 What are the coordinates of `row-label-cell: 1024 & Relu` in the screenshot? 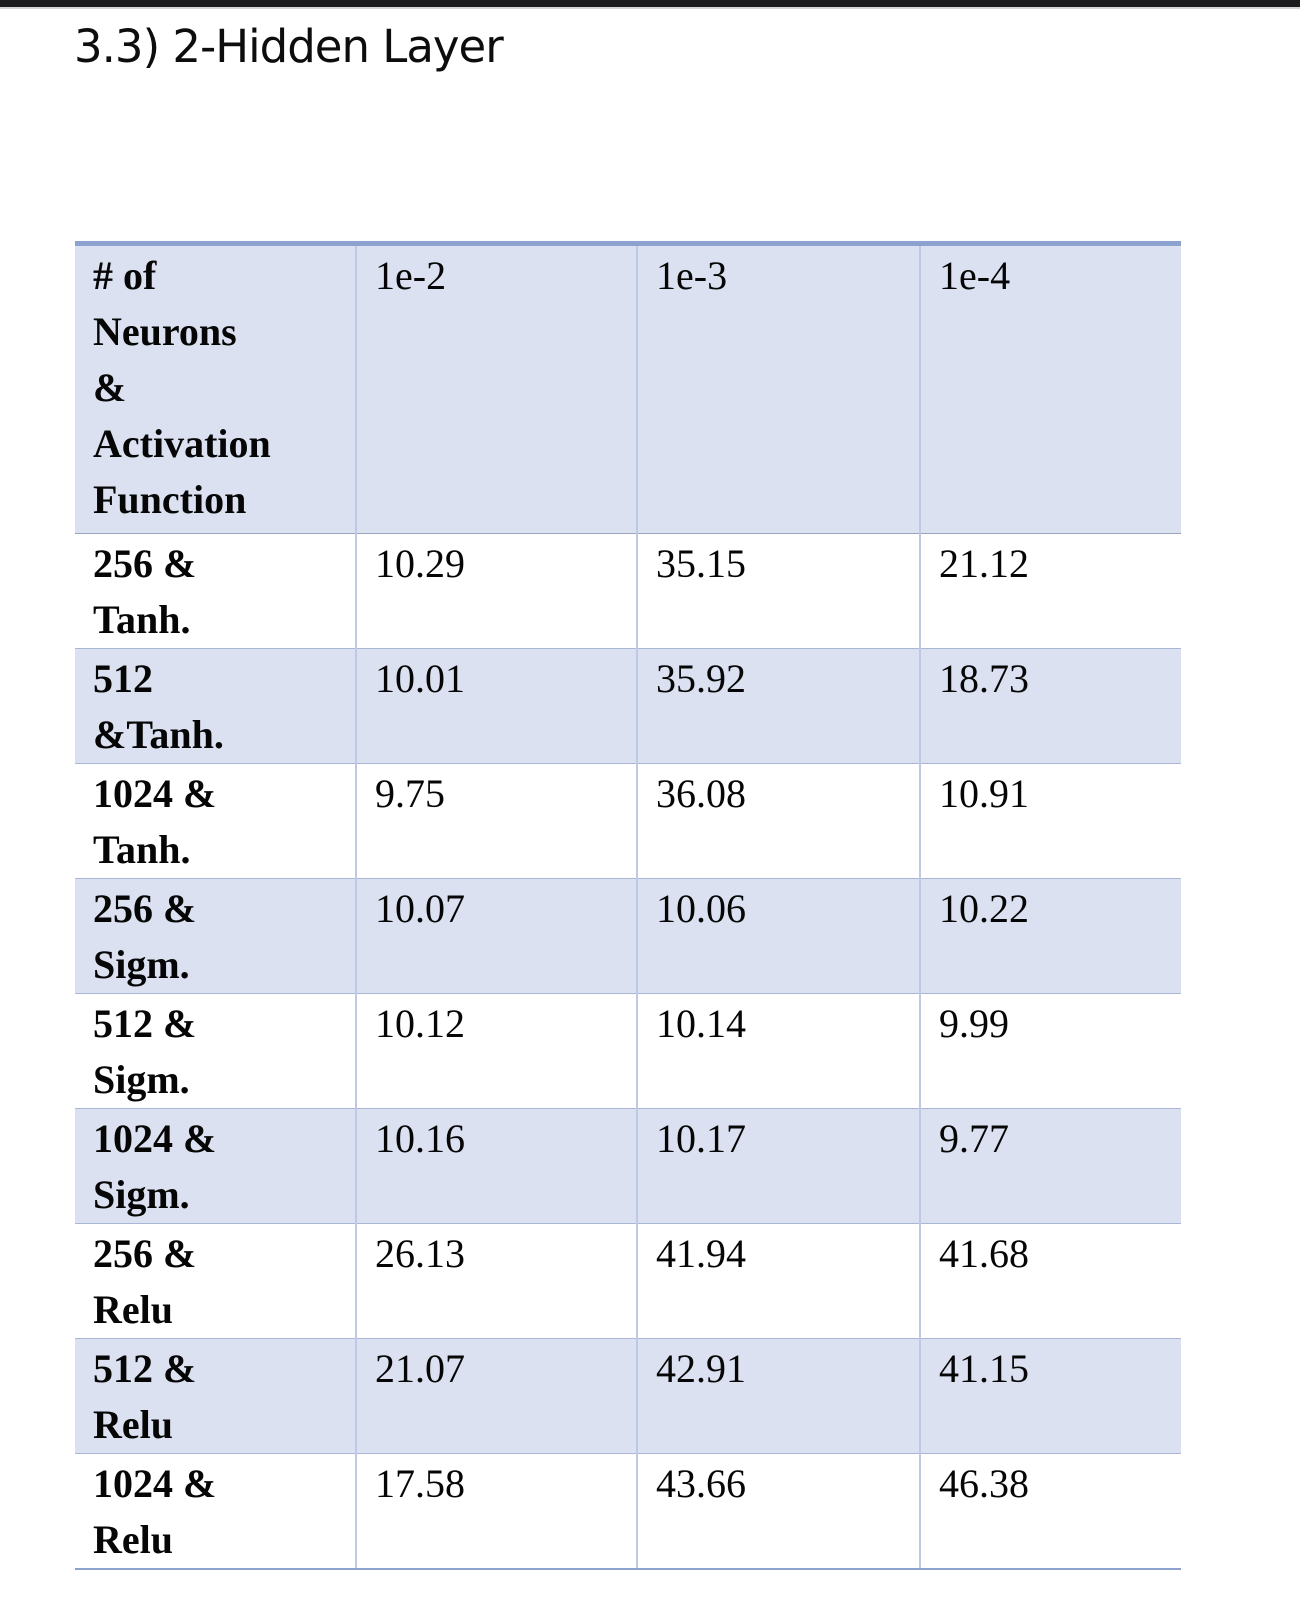 It's located at (215, 1511).